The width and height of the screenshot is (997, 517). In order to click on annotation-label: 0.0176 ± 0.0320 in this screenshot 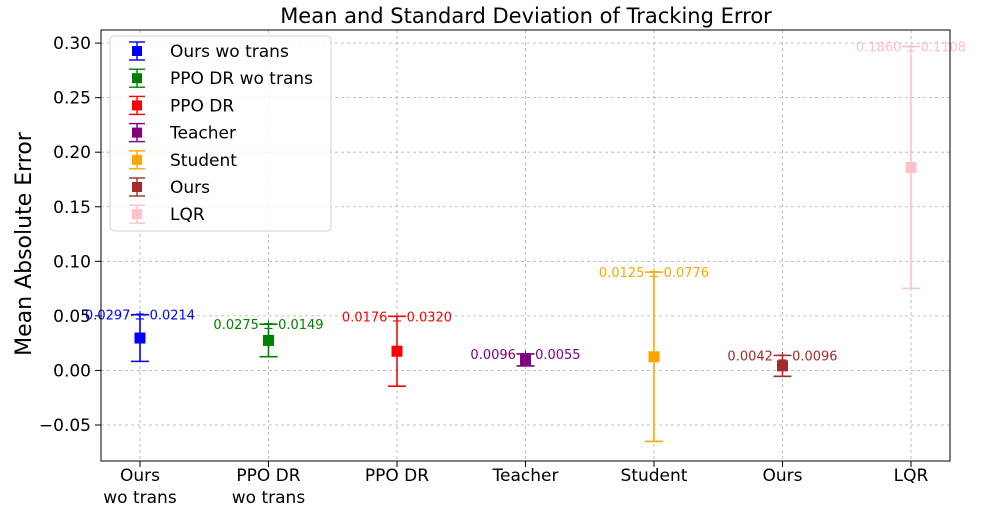, I will do `click(397, 317)`.